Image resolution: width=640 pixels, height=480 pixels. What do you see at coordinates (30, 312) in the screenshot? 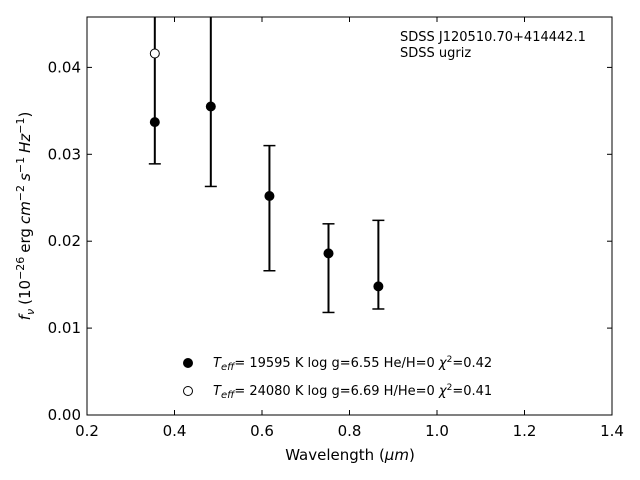
I see `y-axis-label-nu: ν` at bounding box center [30, 312].